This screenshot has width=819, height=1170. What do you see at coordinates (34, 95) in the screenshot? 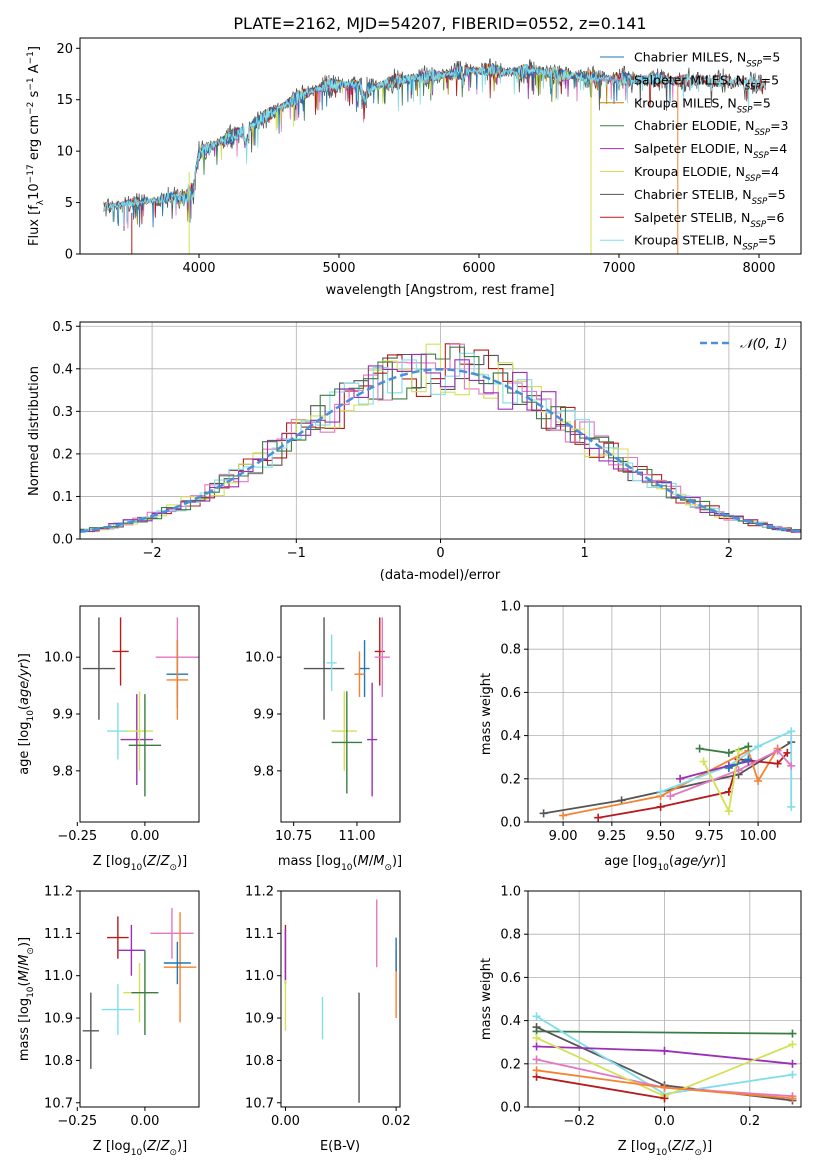
I see `spectrum-ylabel-part: s` at bounding box center [34, 95].